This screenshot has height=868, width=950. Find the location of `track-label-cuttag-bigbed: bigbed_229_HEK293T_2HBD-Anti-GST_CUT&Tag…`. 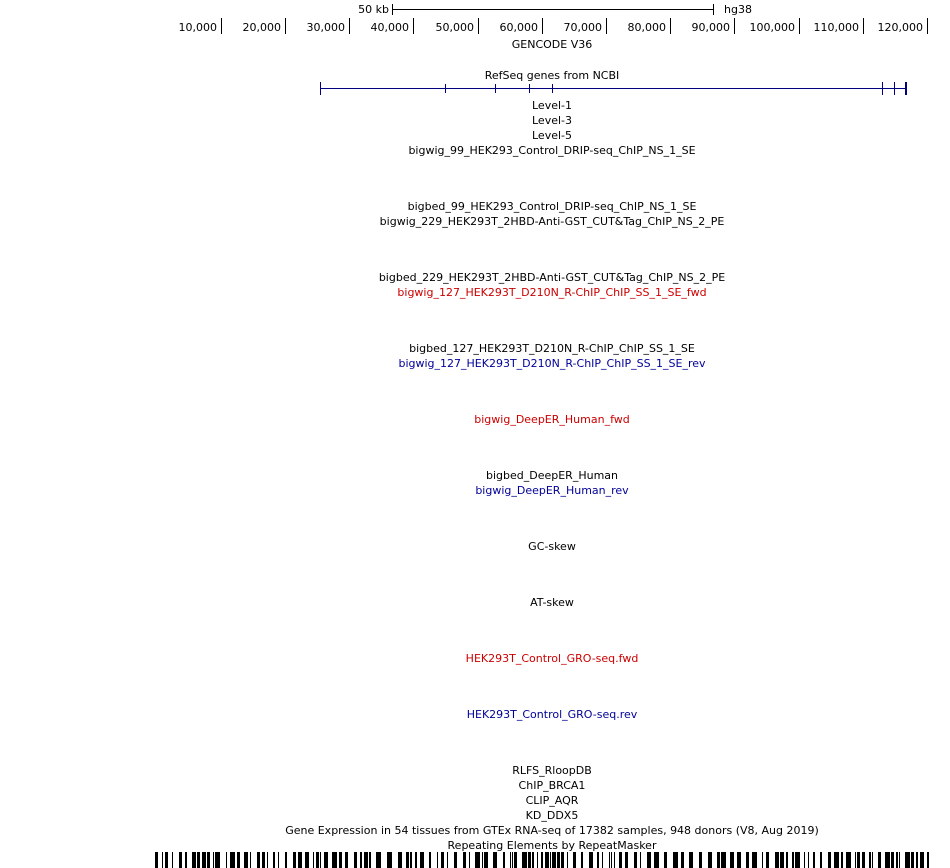

track-label-cuttag-bigbed: bigbed_229_HEK293T_2HBD-Anti-GST_CUT&Tag… is located at coordinates (552, 277).